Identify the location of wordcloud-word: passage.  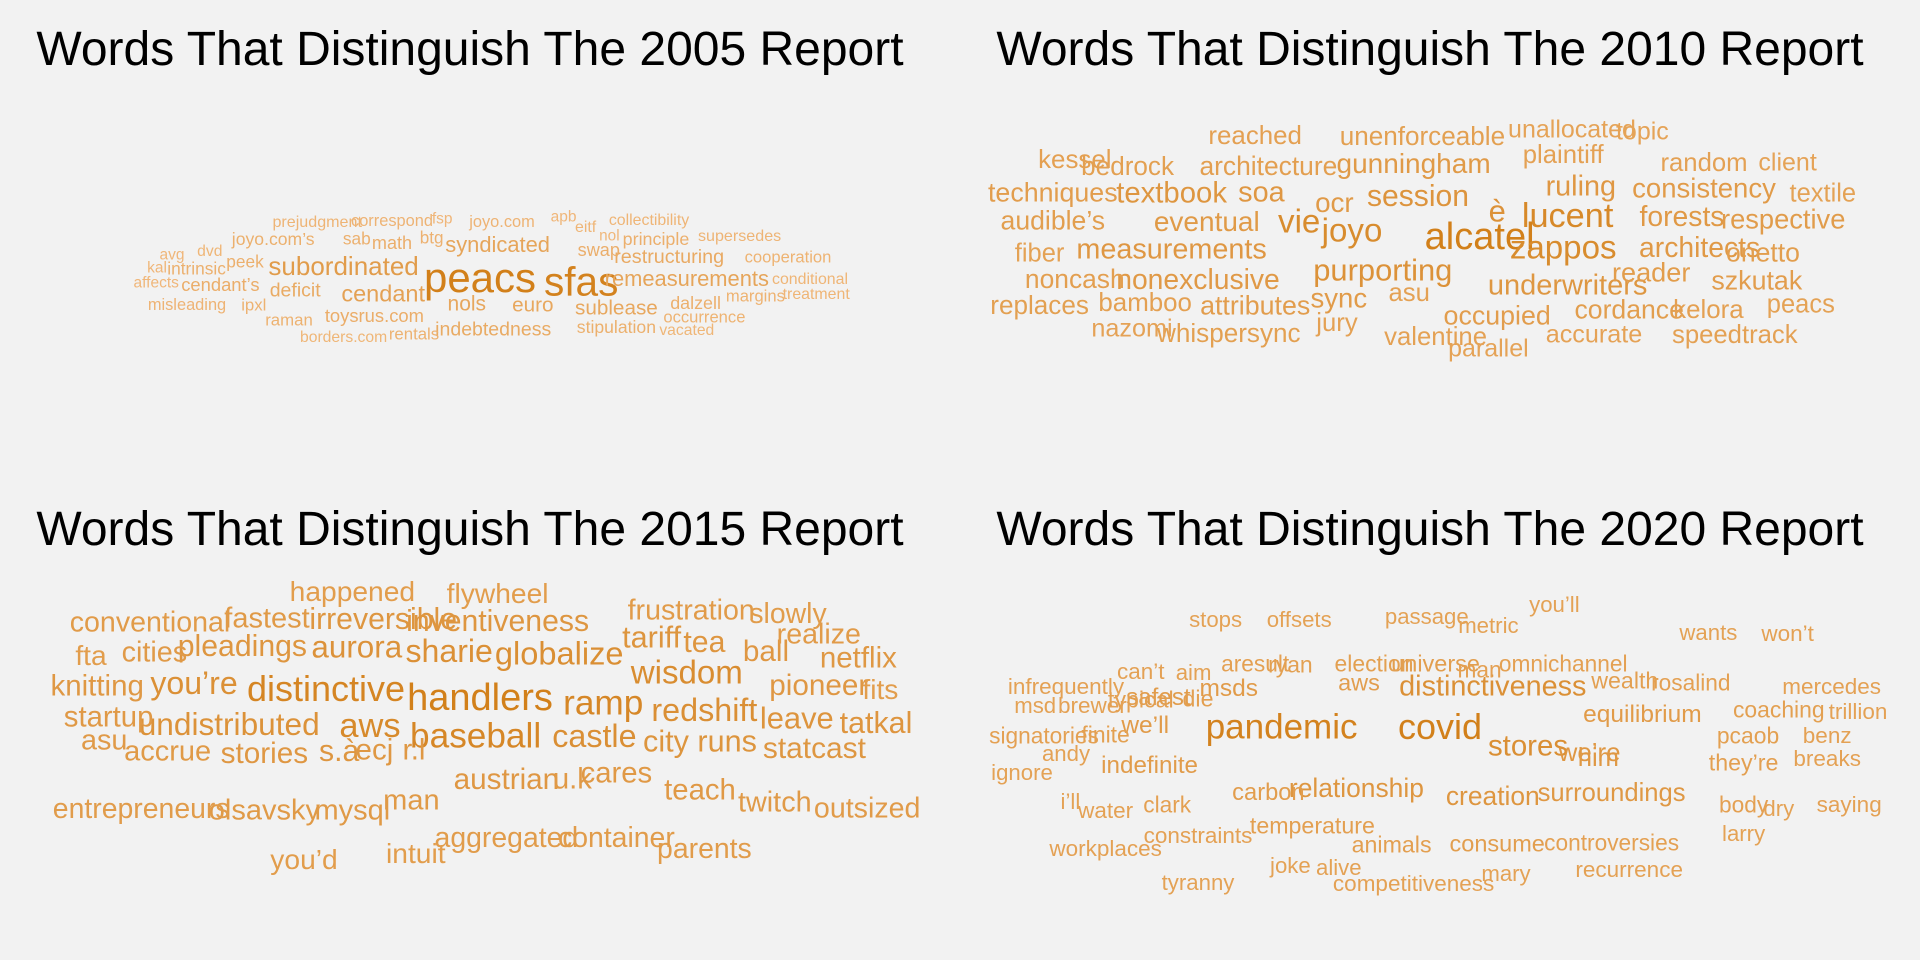
(1426, 616).